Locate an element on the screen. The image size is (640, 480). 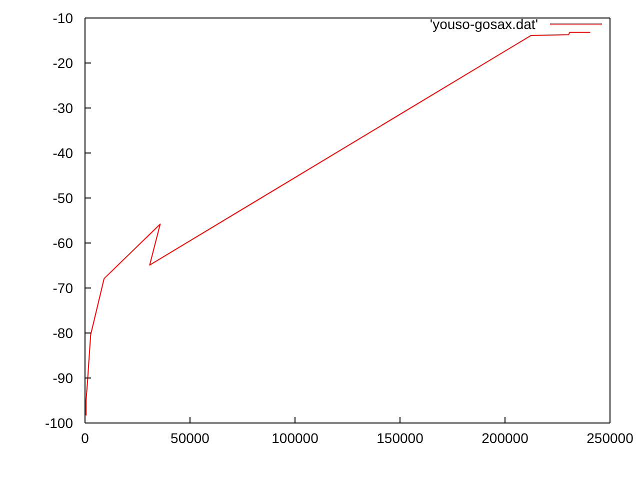
y-tick-label: -30 is located at coordinates (63, 108).